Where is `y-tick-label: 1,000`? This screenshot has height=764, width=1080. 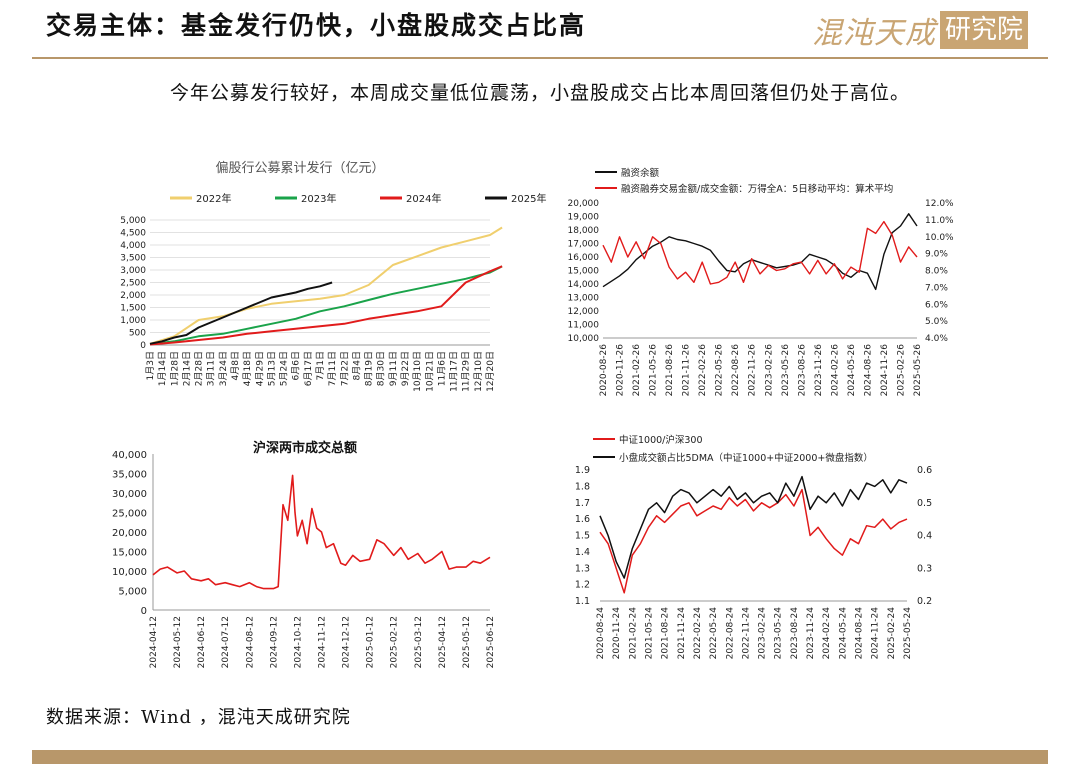 y-tick-label: 1,000 is located at coordinates (133, 321).